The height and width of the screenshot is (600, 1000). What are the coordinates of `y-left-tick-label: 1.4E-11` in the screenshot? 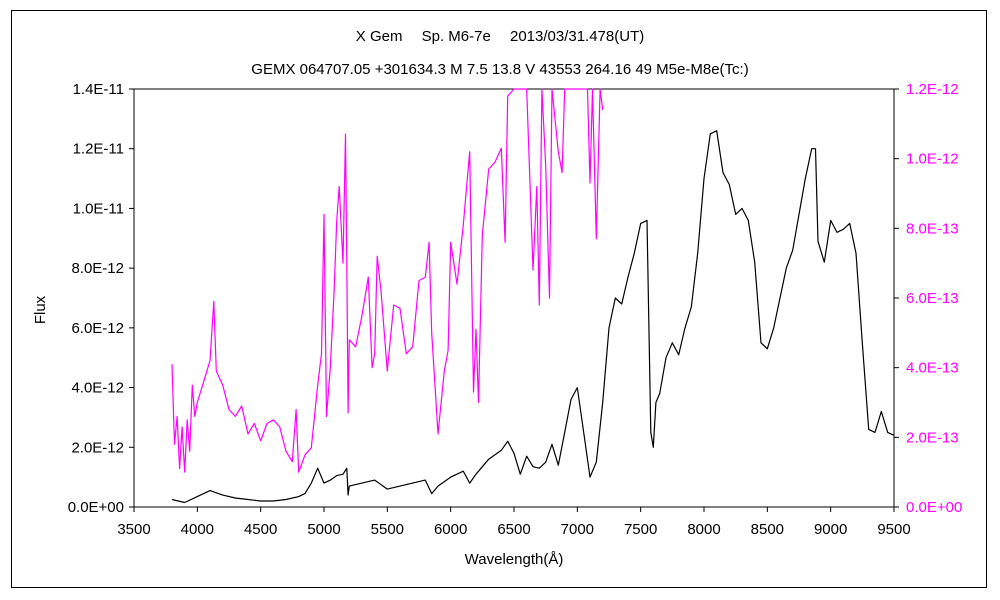 It's located at (98, 89).